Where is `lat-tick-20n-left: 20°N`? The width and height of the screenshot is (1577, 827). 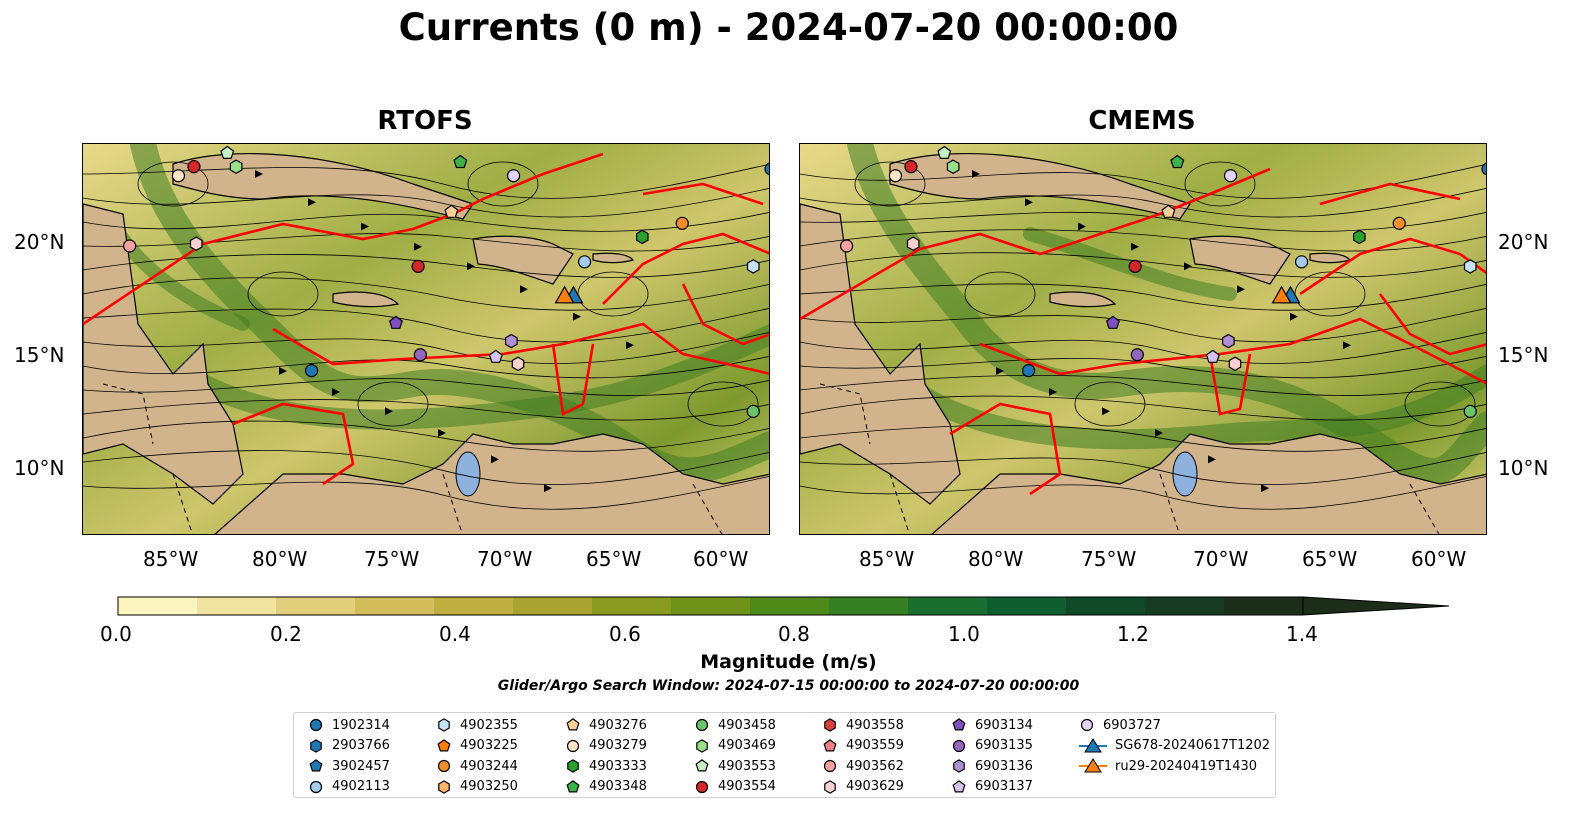
lat-tick-20n-left: 20°N is located at coordinates (39, 242).